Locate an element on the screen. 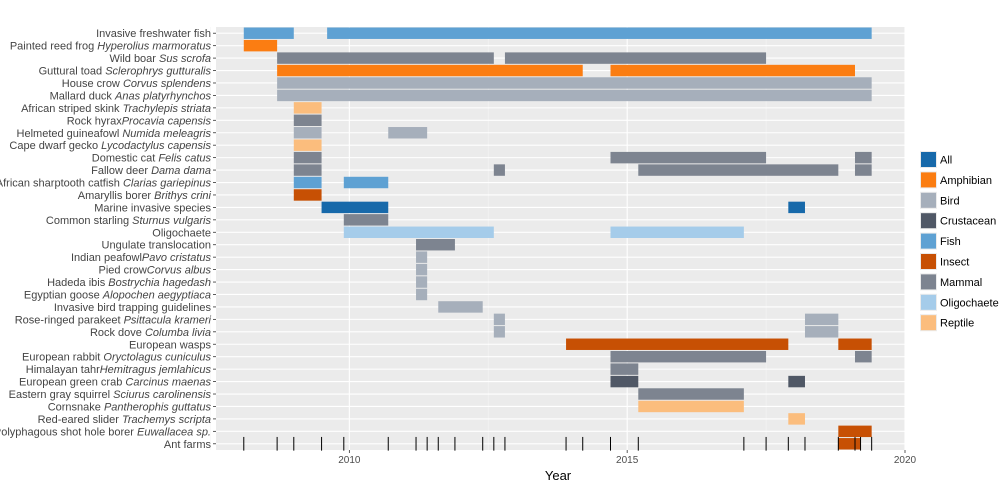  y-tick-label: Himalayan tahrHemitragus jemlahicus is located at coordinates (119, 370).